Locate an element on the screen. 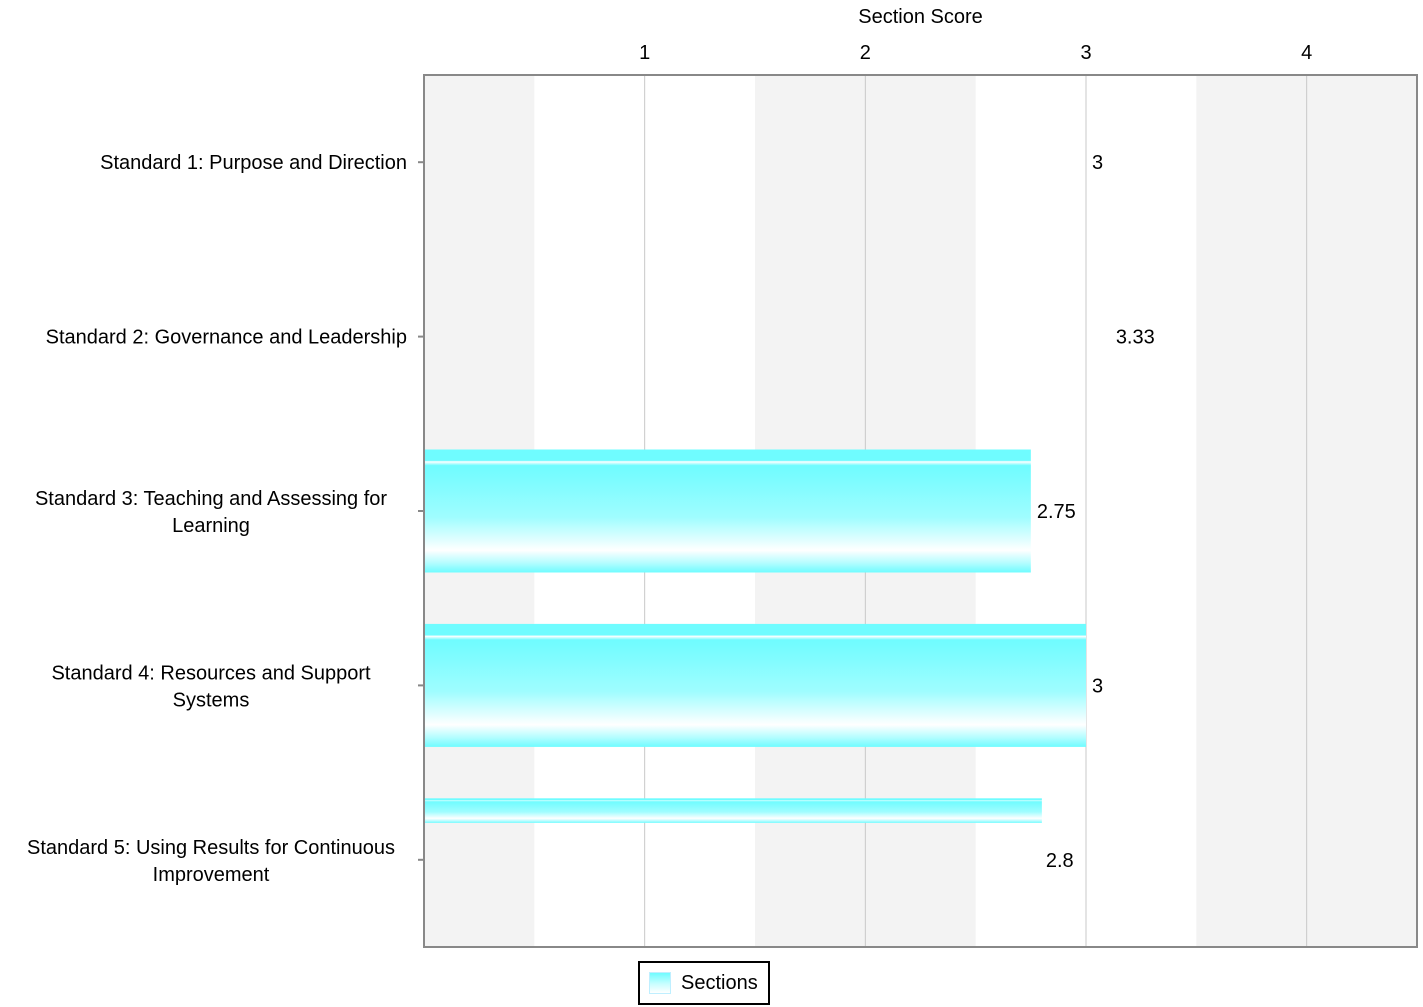 The height and width of the screenshot is (1007, 1423). category-label-line: Standard 2: Governance and Leadership is located at coordinates (226, 338).